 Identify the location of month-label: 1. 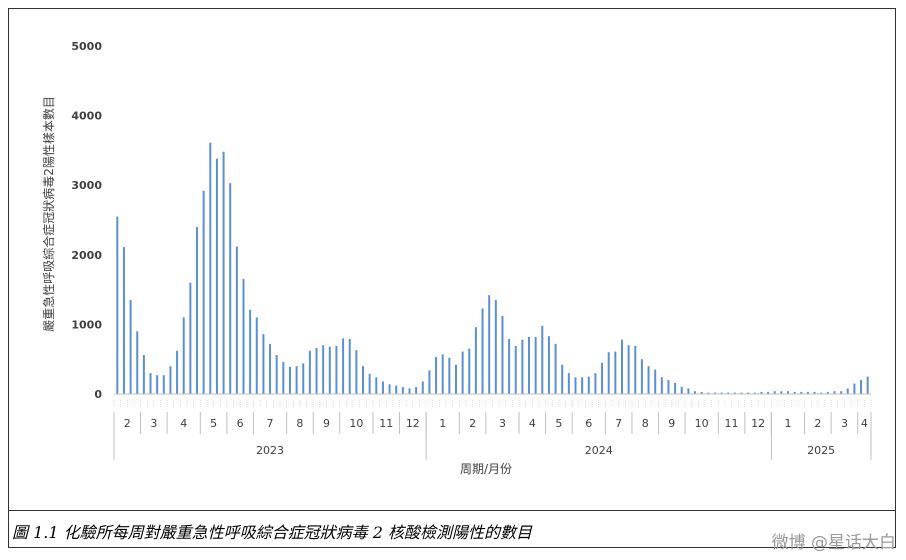
(788, 423).